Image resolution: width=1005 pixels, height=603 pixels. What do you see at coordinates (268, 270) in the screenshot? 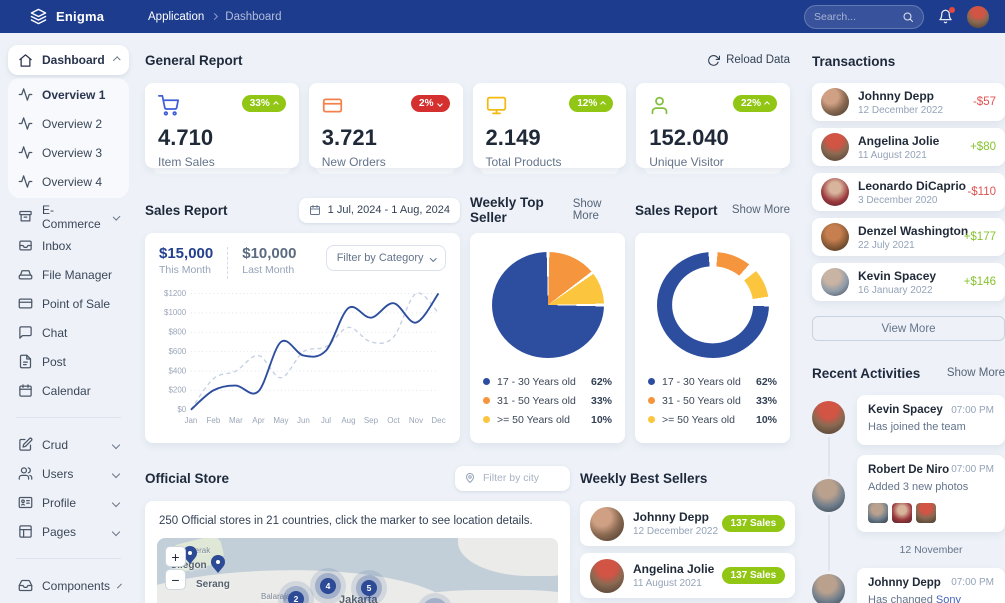
I see `last-month-label: Last Month` at bounding box center [268, 270].